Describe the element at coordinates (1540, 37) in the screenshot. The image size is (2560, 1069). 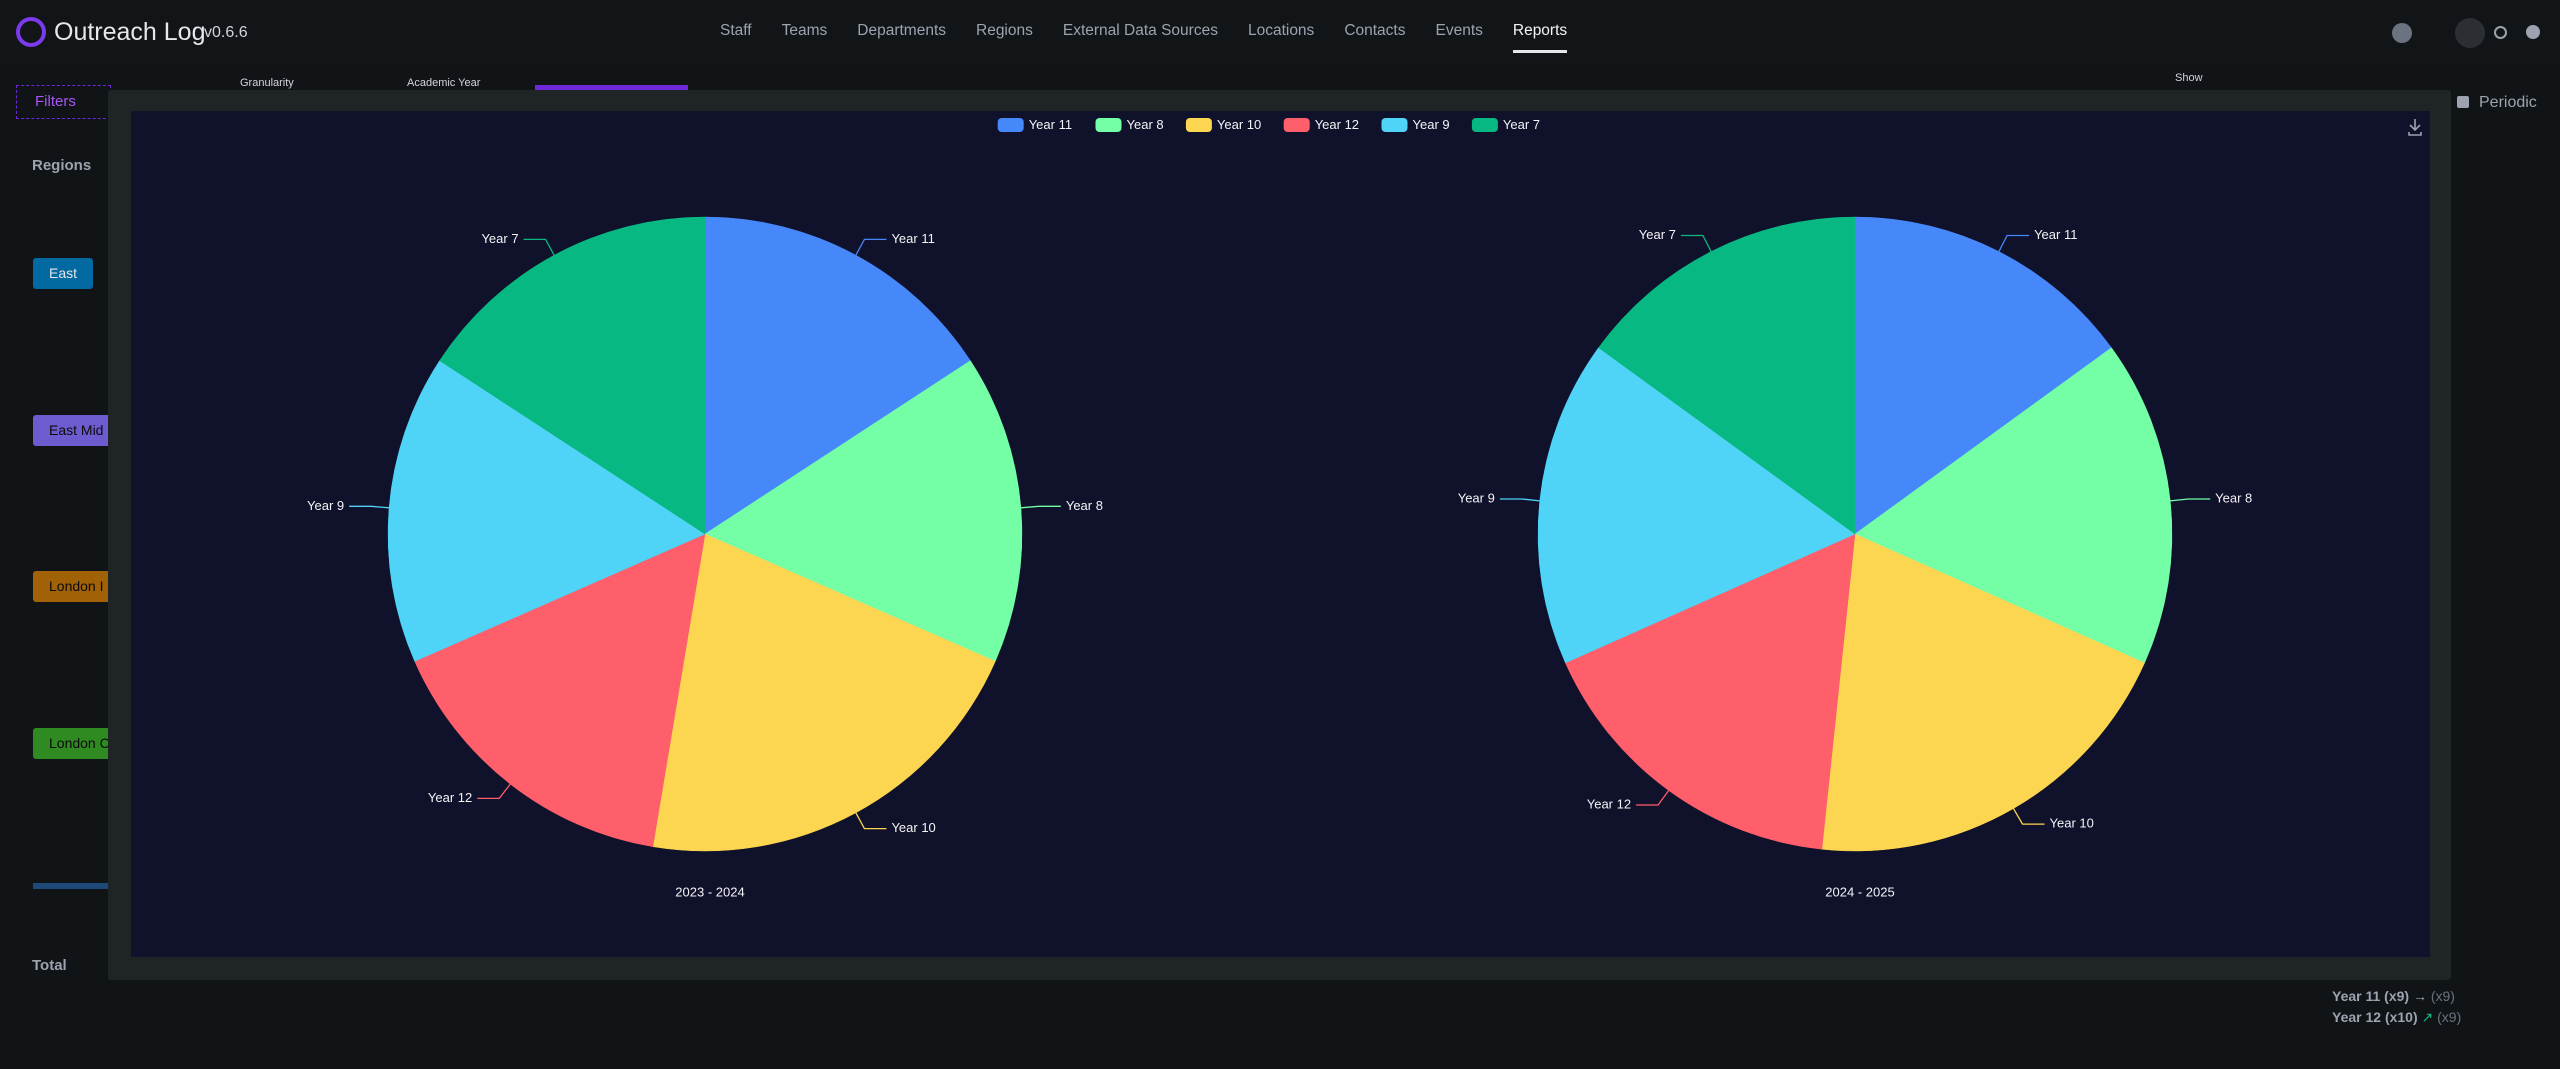
I see `nav-item: Reports` at that location.